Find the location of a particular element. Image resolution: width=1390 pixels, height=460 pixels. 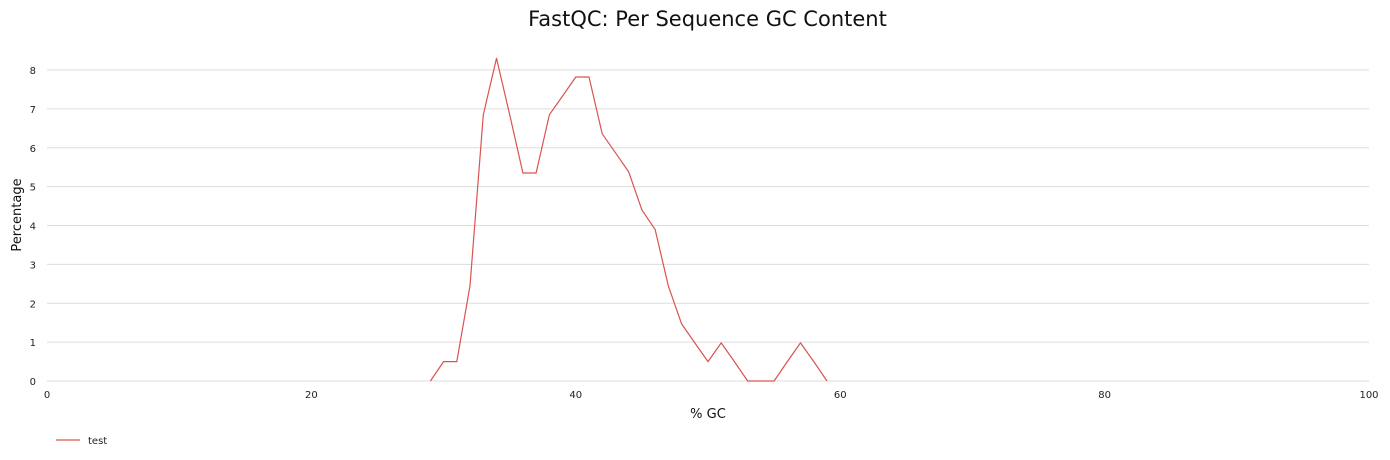

legend: test is located at coordinates (81, 441).